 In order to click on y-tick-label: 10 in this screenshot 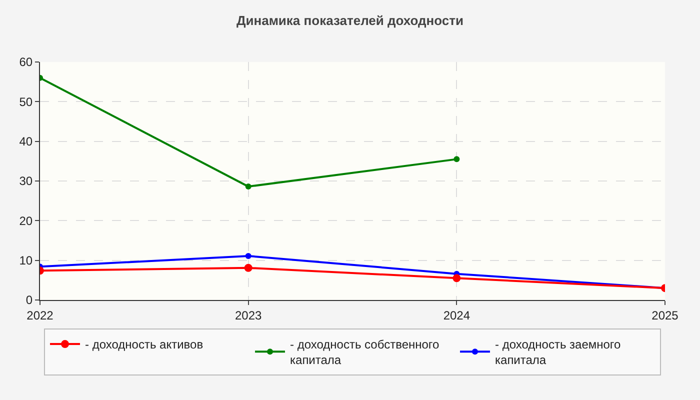, I will do `click(26, 261)`.